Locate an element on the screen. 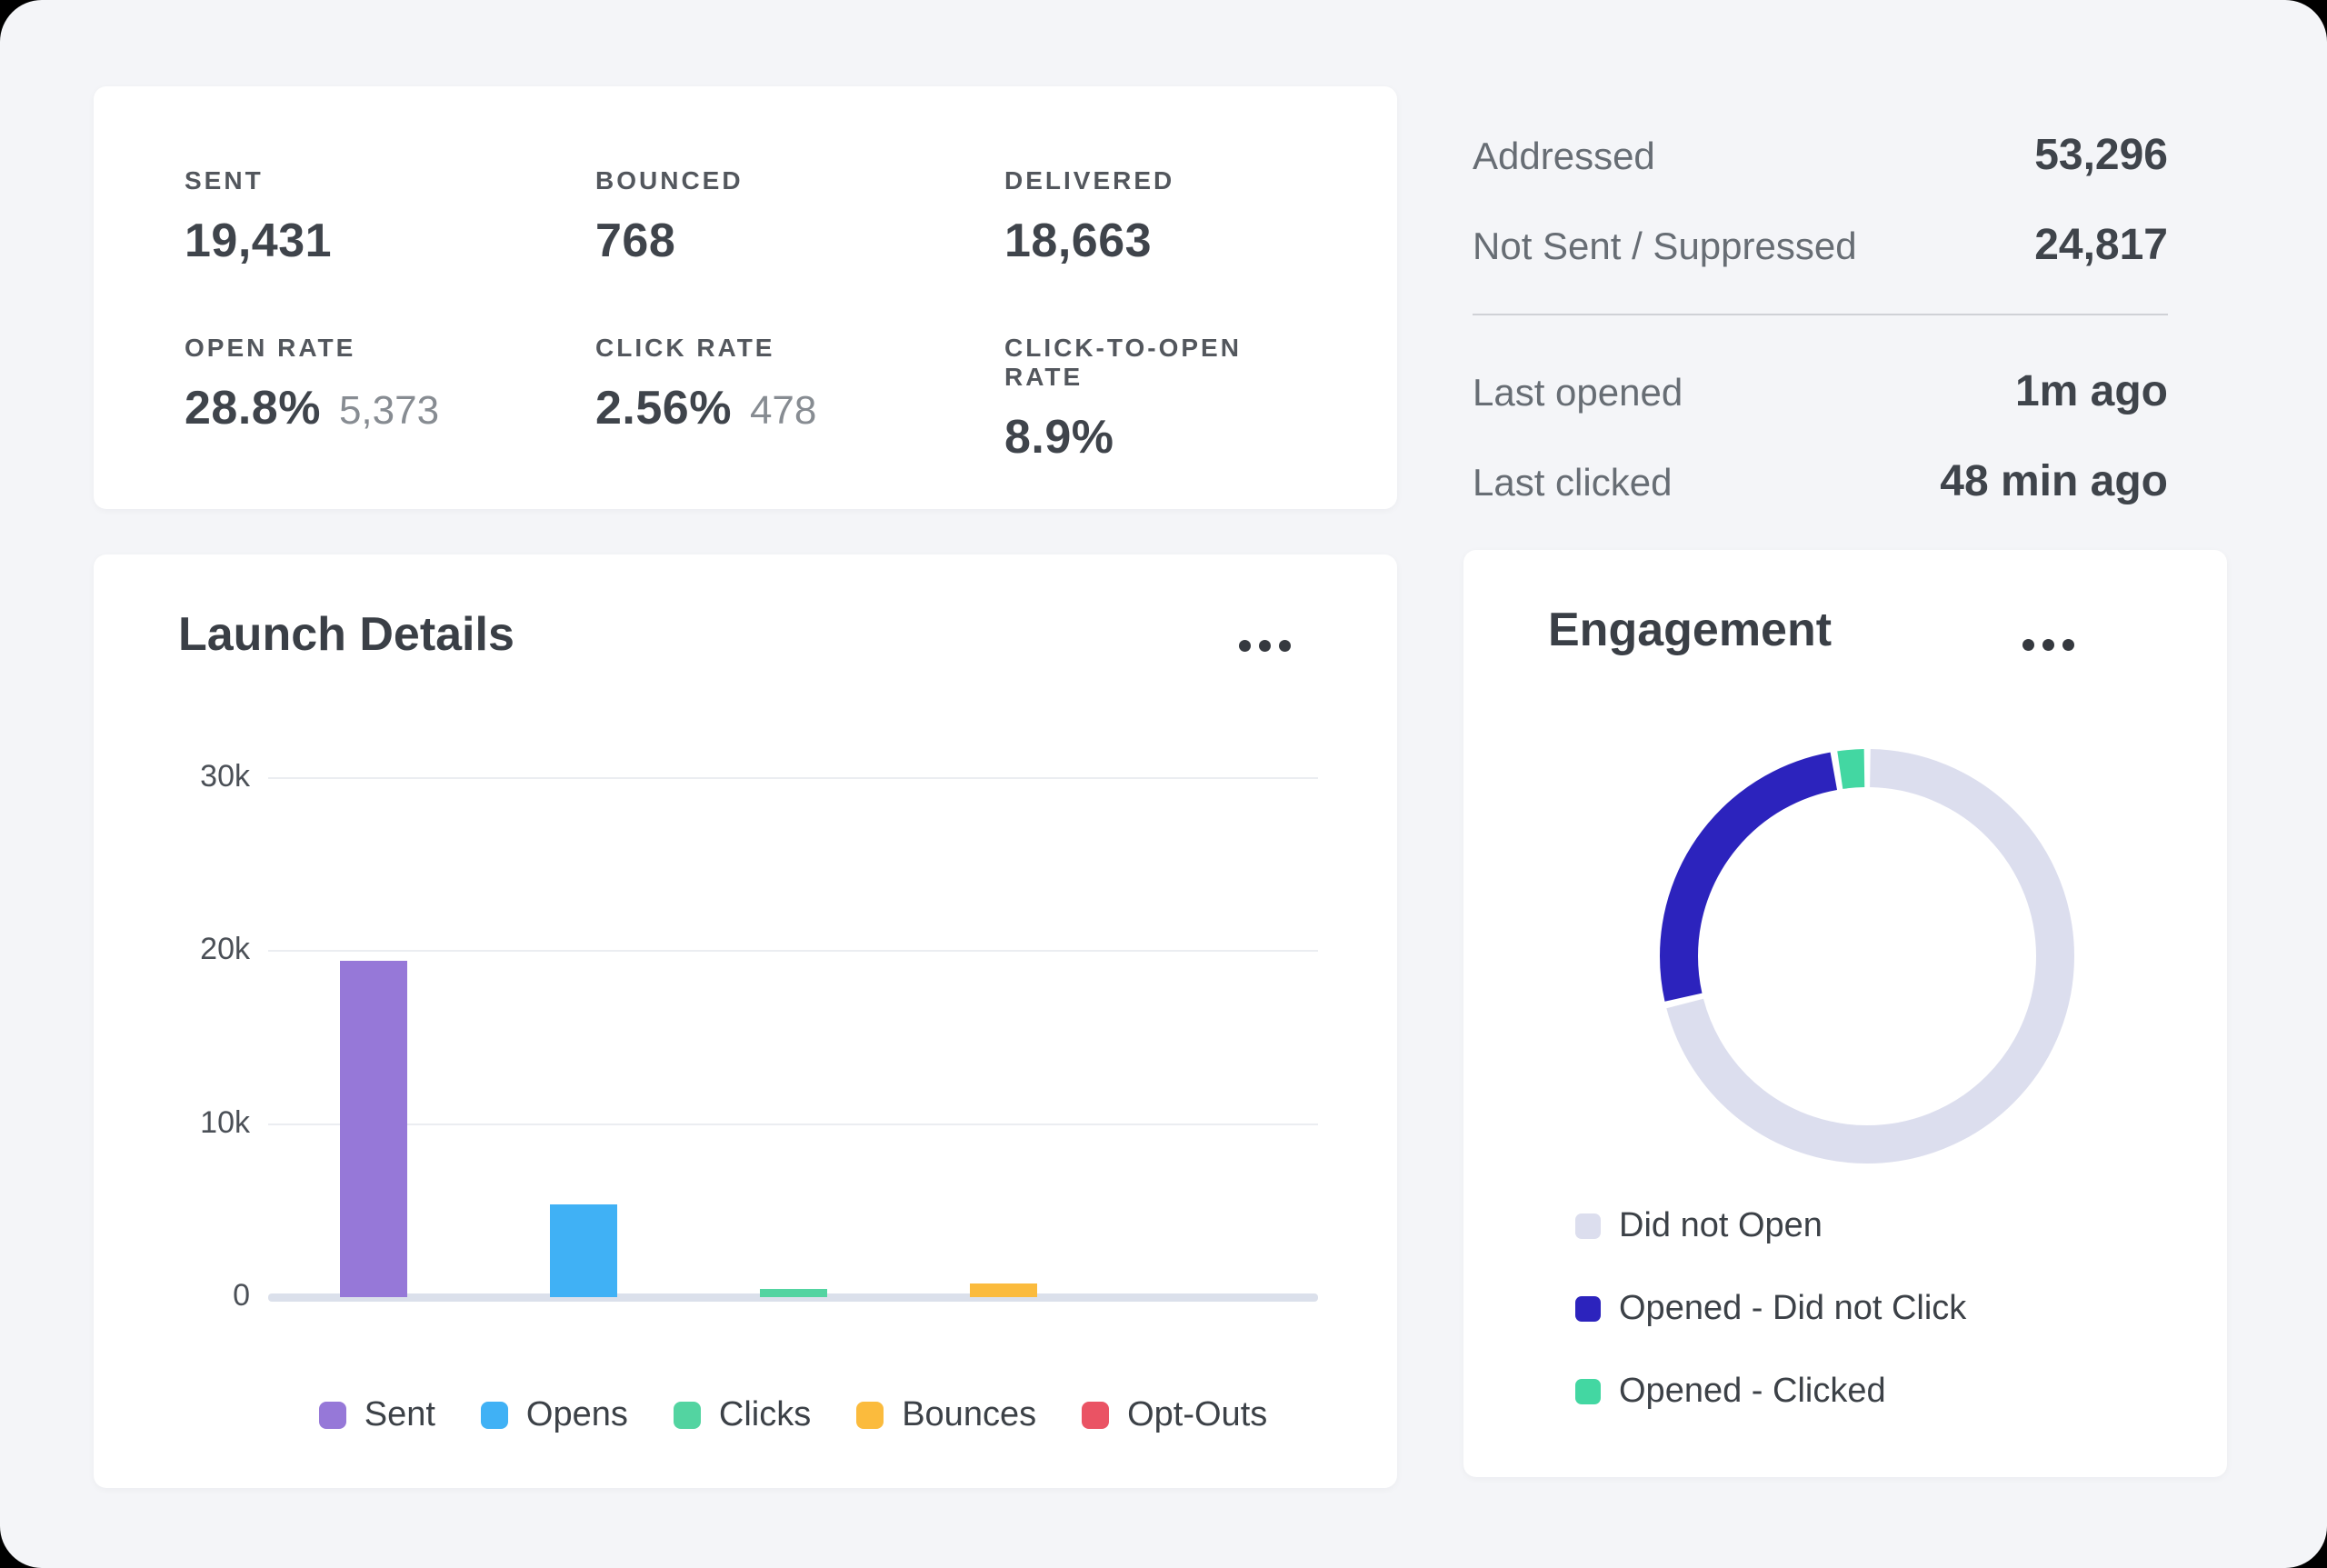 The width and height of the screenshot is (2327, 1568). bar-slot-bounces is located at coordinates (1003, 1037).